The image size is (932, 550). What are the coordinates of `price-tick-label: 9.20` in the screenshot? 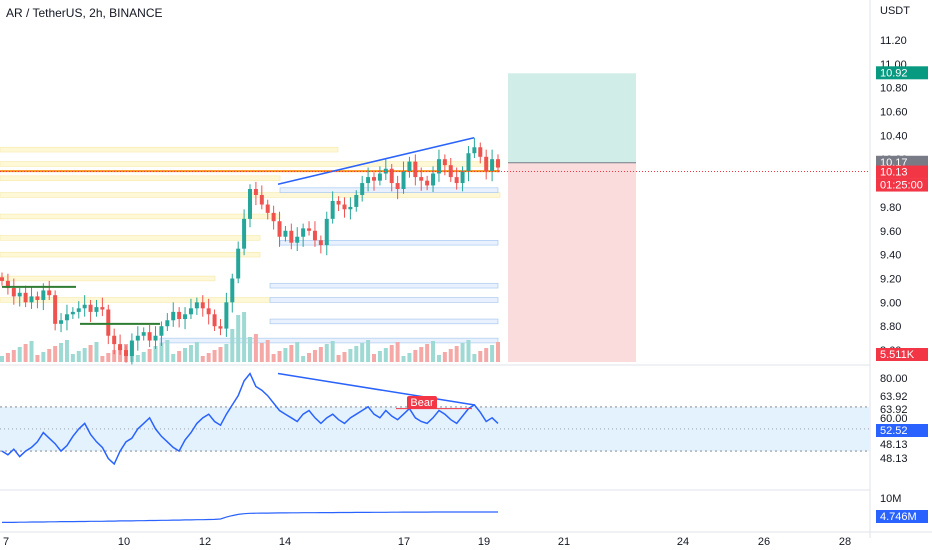 It's located at (890, 279).